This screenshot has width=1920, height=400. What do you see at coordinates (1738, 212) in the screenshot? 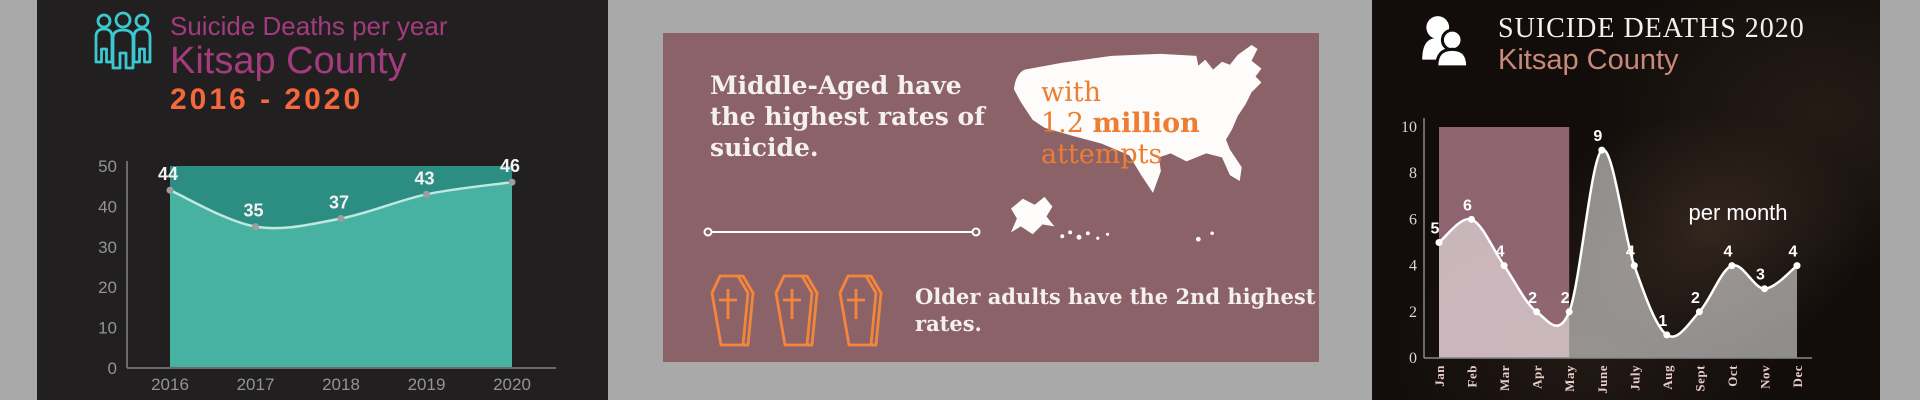
I see `per-month-label: per month` at bounding box center [1738, 212].